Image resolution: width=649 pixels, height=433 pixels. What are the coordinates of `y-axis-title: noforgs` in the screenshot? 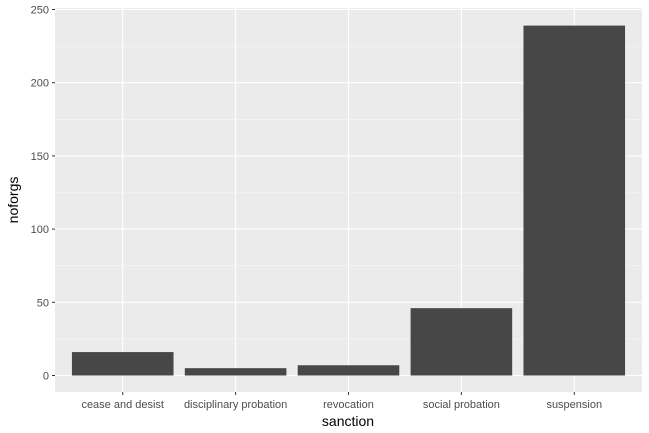 It's located at (13, 200).